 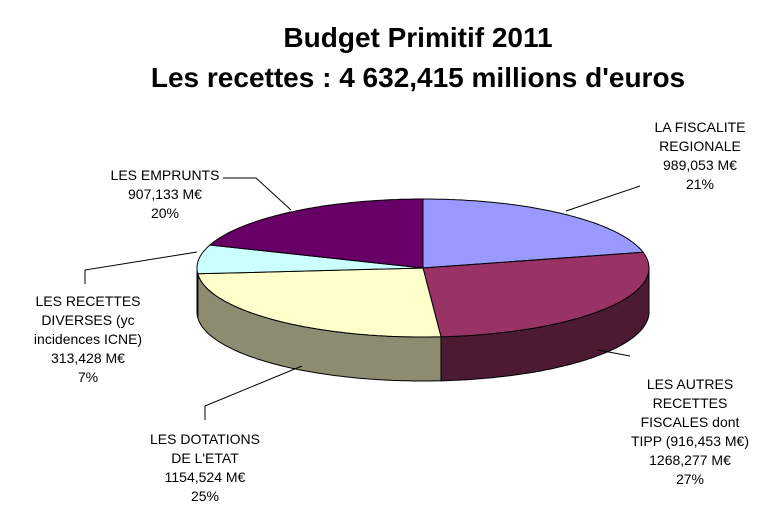 I want to click on slice-side, so click(x=197, y=293).